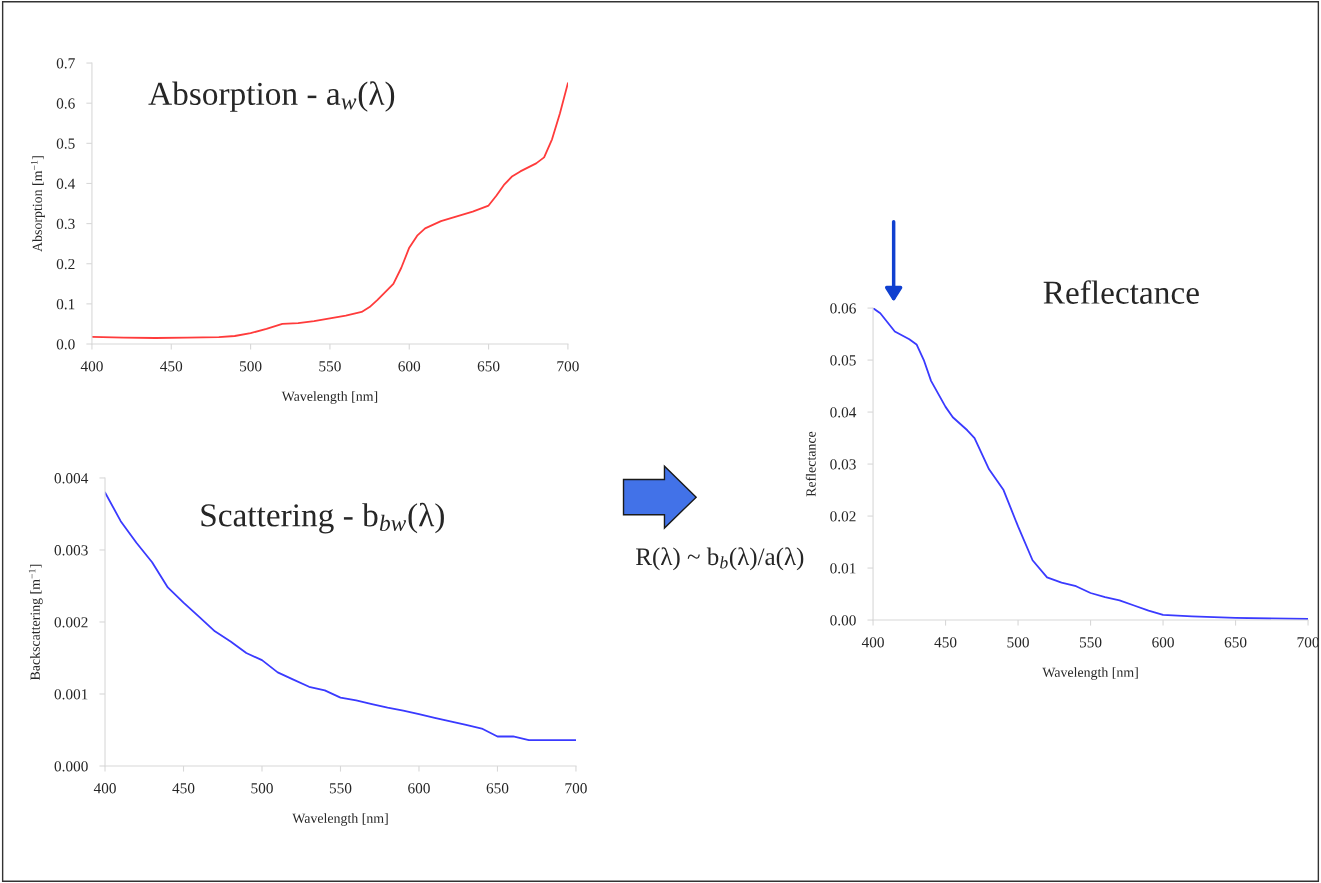 The width and height of the screenshot is (1321, 883). What do you see at coordinates (71, 766) in the screenshot?
I see `y-tick-label: 0.000` at bounding box center [71, 766].